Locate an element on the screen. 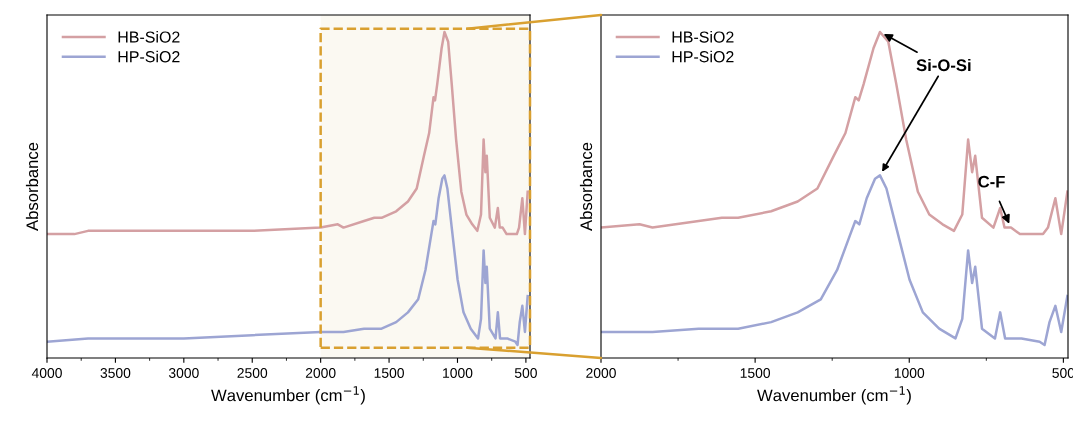 This screenshot has width=1073, height=421. x-tick-label: 3000 is located at coordinates (183, 373).